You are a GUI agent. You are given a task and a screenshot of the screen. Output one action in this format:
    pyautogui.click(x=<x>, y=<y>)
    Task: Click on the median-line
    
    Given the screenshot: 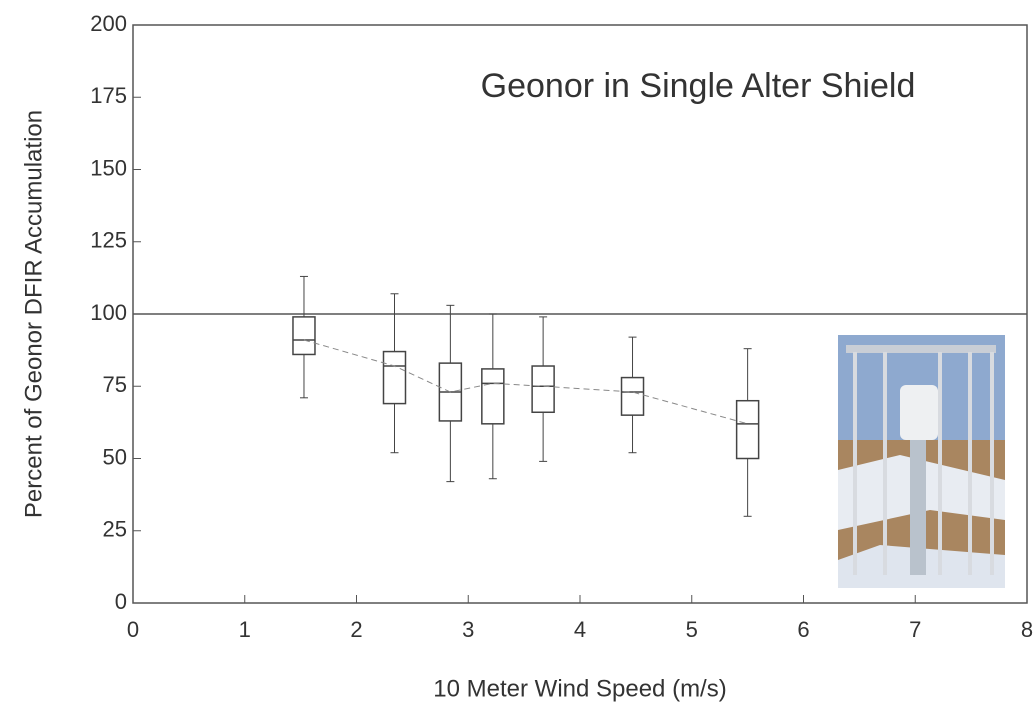 What is the action you would take?
    pyautogui.click(x=525, y=382)
    